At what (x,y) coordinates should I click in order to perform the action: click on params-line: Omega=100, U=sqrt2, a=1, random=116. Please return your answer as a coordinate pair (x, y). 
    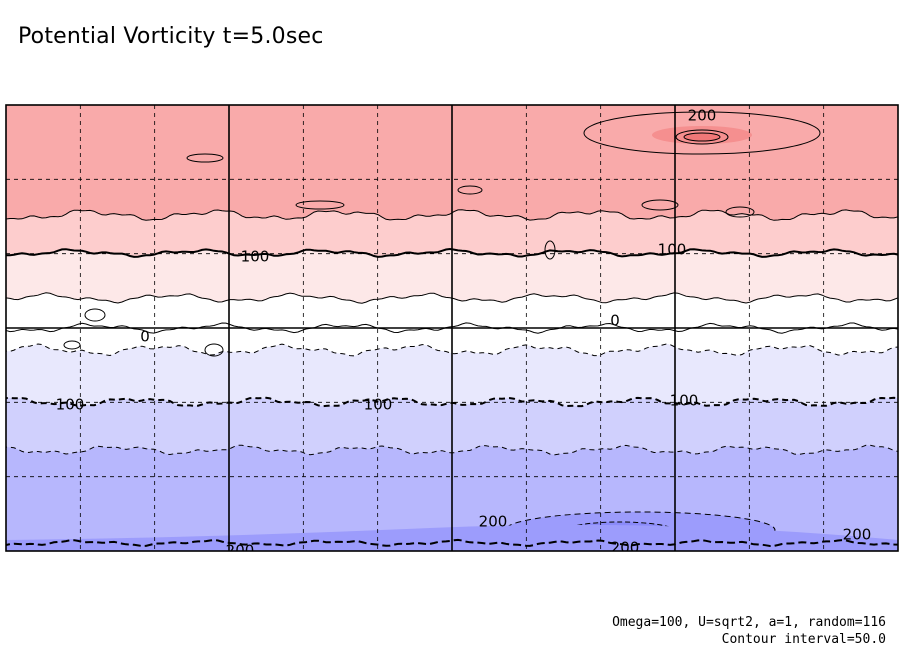
    Looking at the image, I should click on (749, 622).